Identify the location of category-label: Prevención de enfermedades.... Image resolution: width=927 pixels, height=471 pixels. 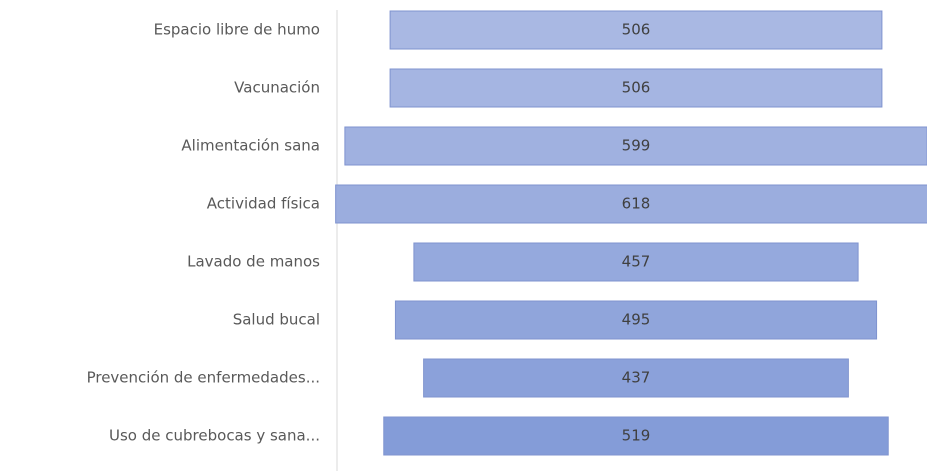
(203, 378).